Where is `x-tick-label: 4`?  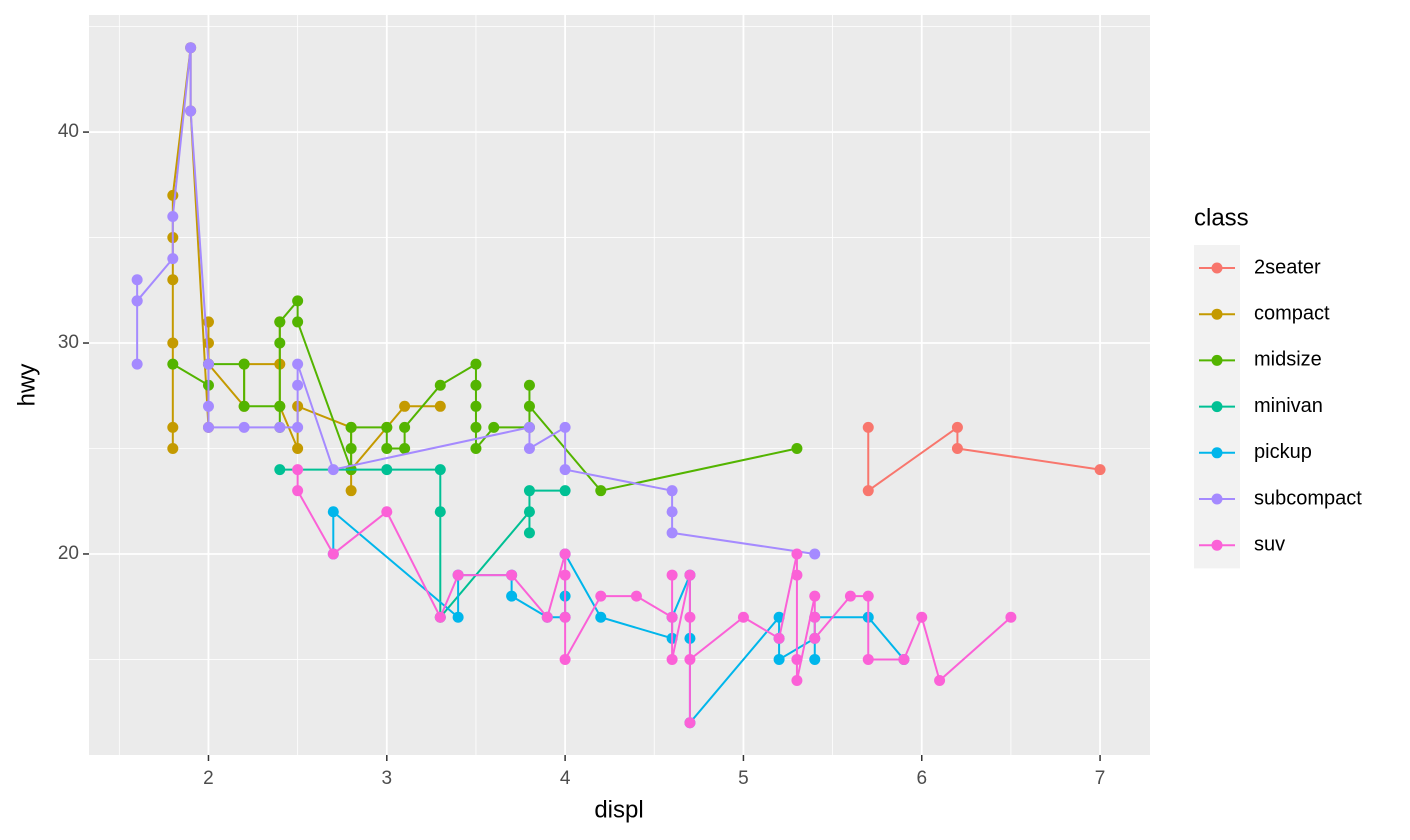 x-tick-label: 4 is located at coordinates (565, 778).